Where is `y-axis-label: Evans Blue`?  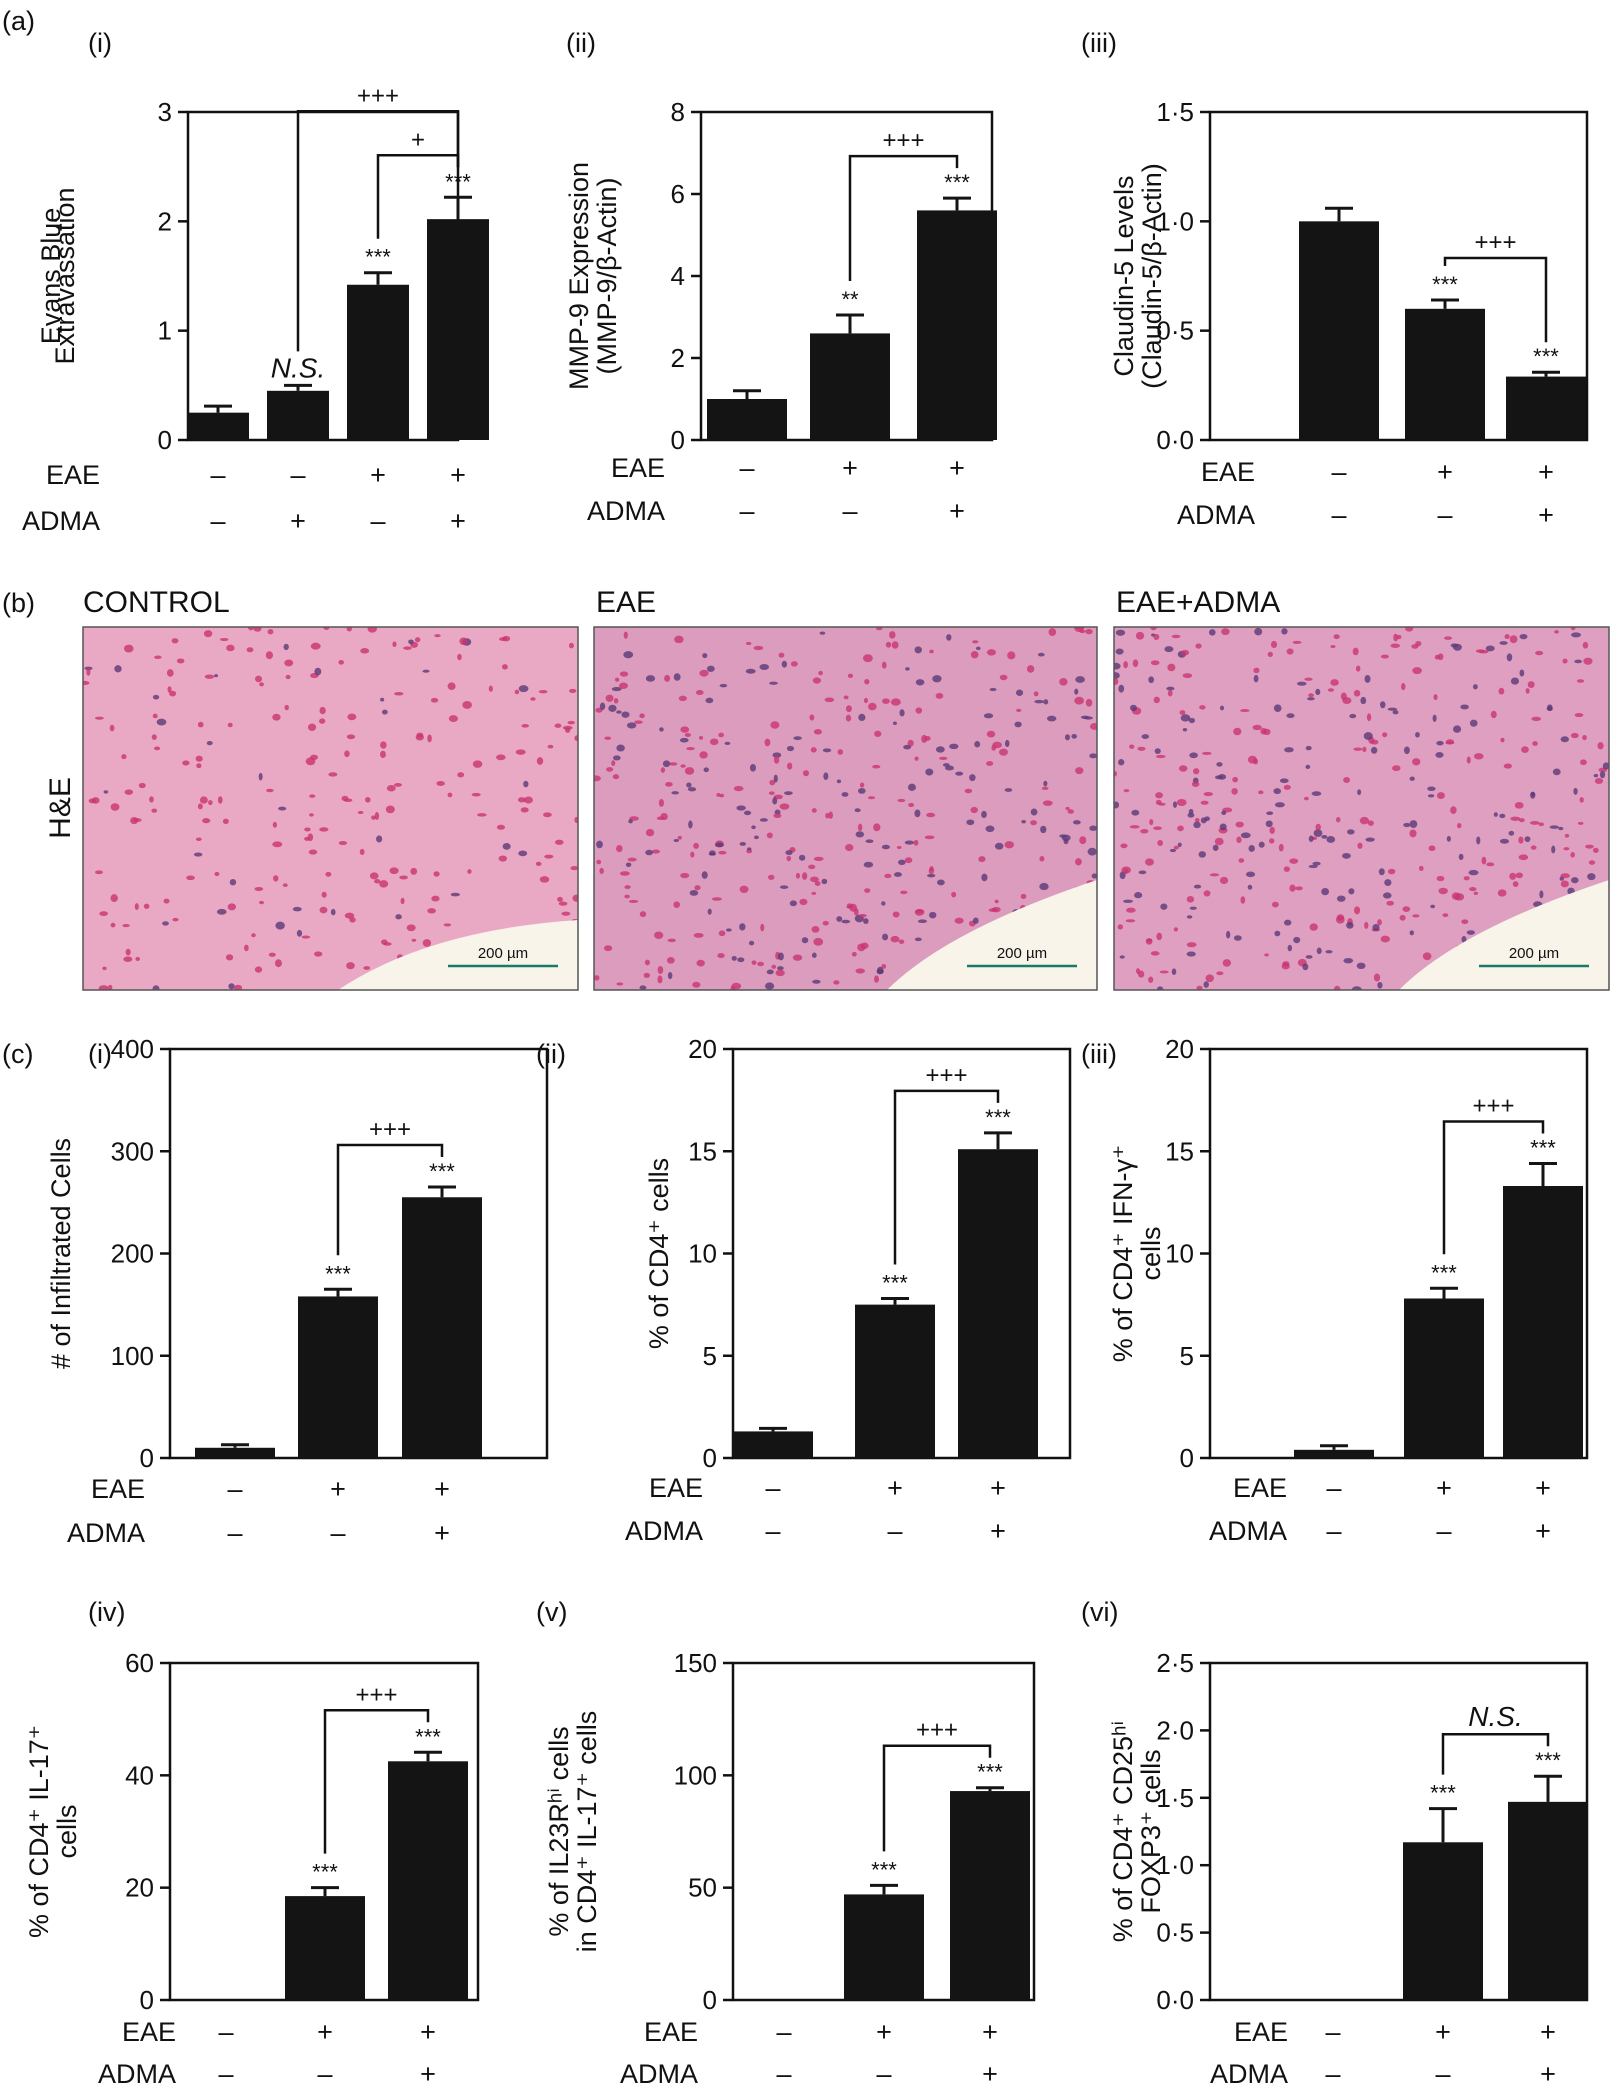 y-axis-label: Evans Blue is located at coordinates (51, 276).